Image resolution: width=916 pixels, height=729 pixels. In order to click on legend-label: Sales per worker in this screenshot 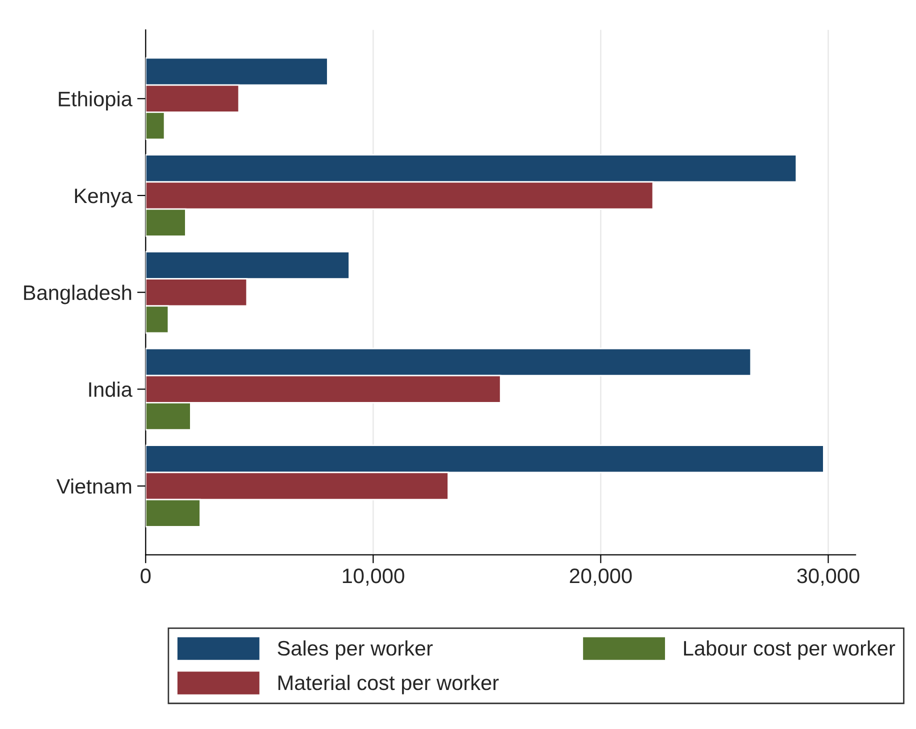, I will do `click(355, 650)`.